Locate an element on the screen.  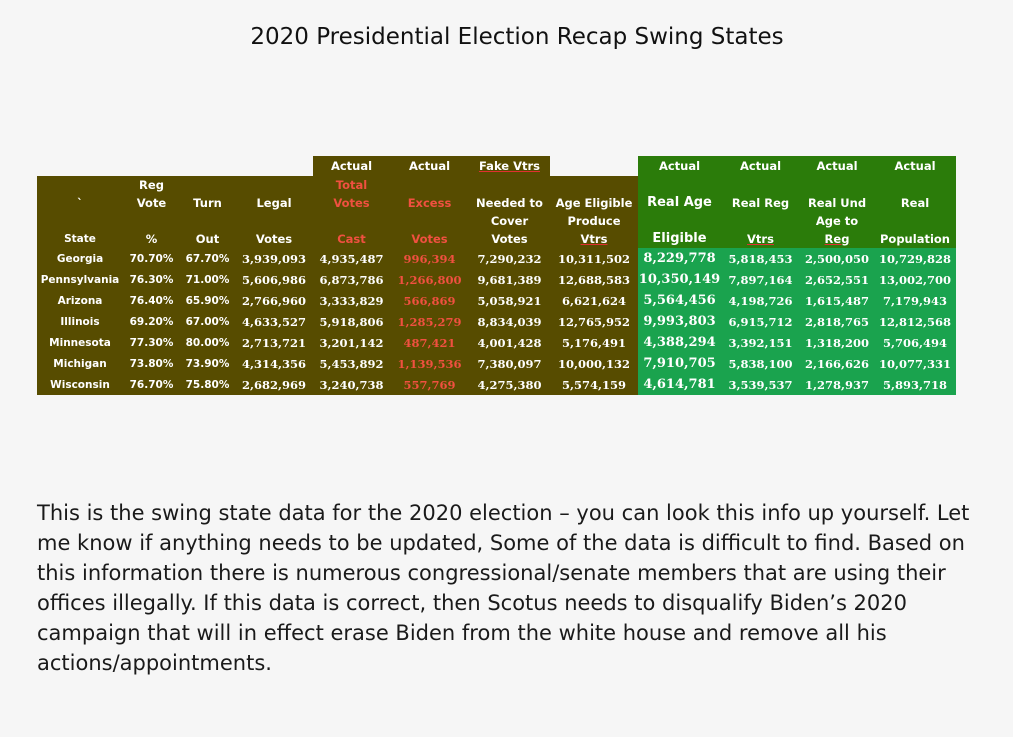
state-name-cell: Wisconsin is located at coordinates (80, 384).